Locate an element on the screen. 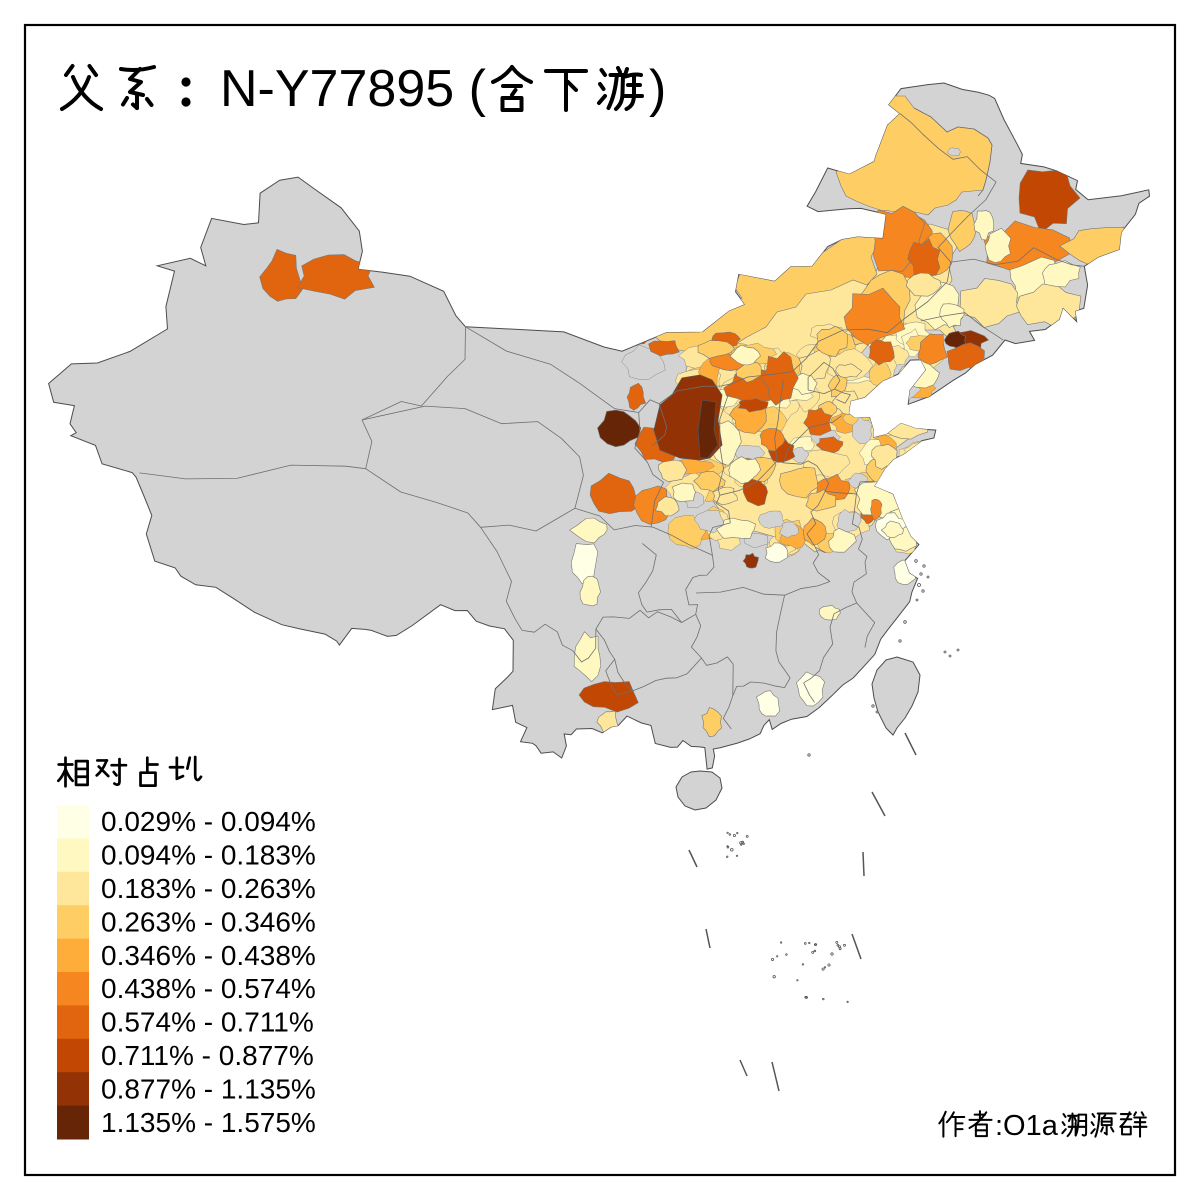  svg-text: 0.438% - 0.574% is located at coordinates (208, 988).